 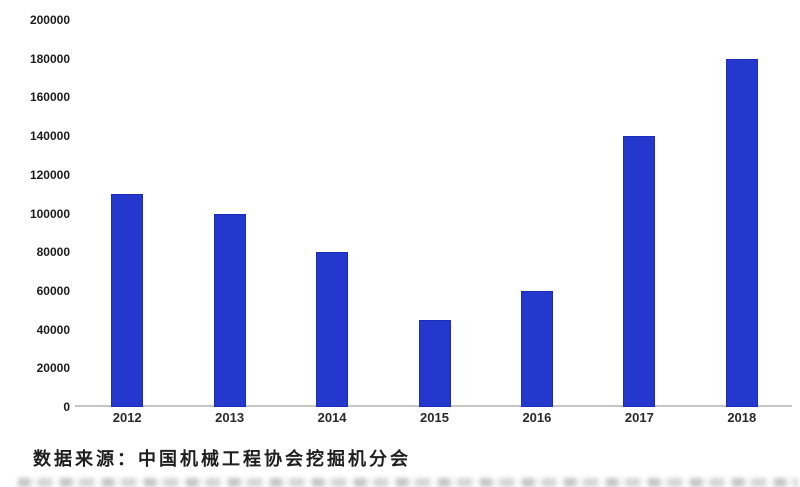 I want to click on bar-2016, so click(x=536, y=348).